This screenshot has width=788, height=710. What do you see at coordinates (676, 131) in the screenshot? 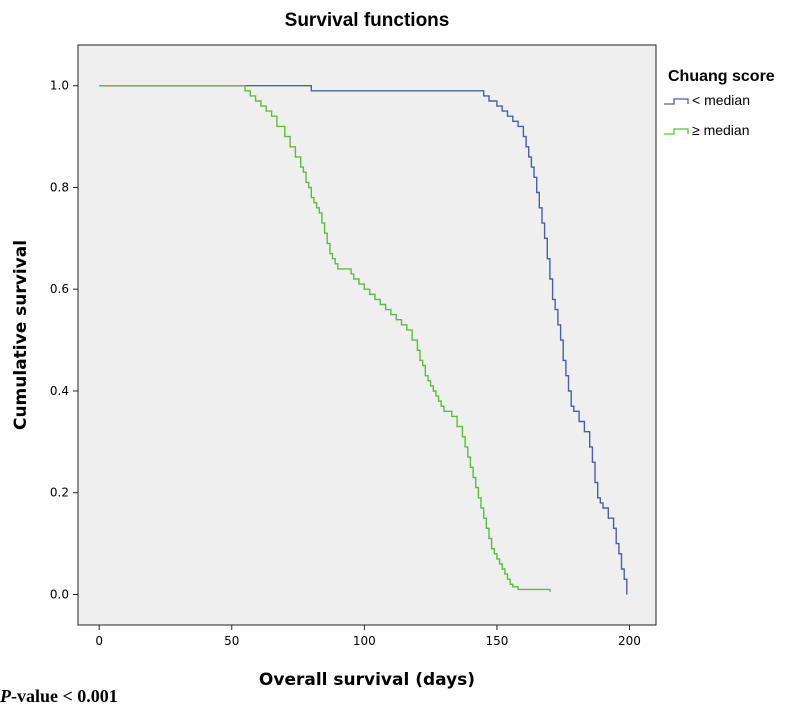
I see `legend-swatch-above-median` at bounding box center [676, 131].